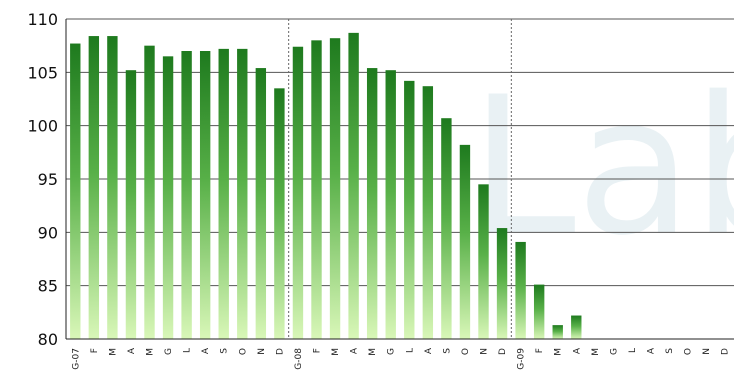 This screenshot has width=734, height=380. What do you see at coordinates (299, 359) in the screenshot?
I see `x-tick-label: G-08` at bounding box center [299, 359].